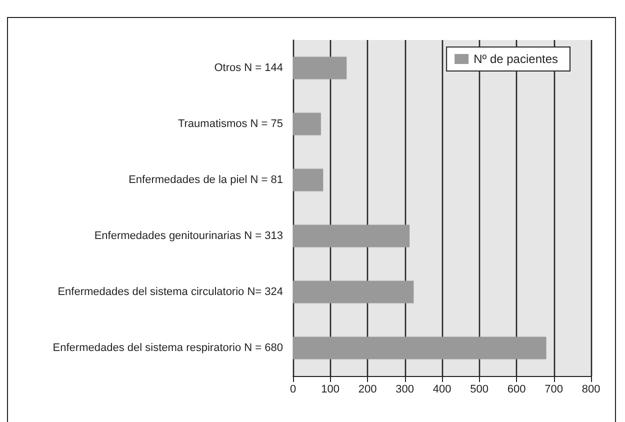 The image size is (625, 422). I want to click on x-tick-label: 700, so click(553, 390).